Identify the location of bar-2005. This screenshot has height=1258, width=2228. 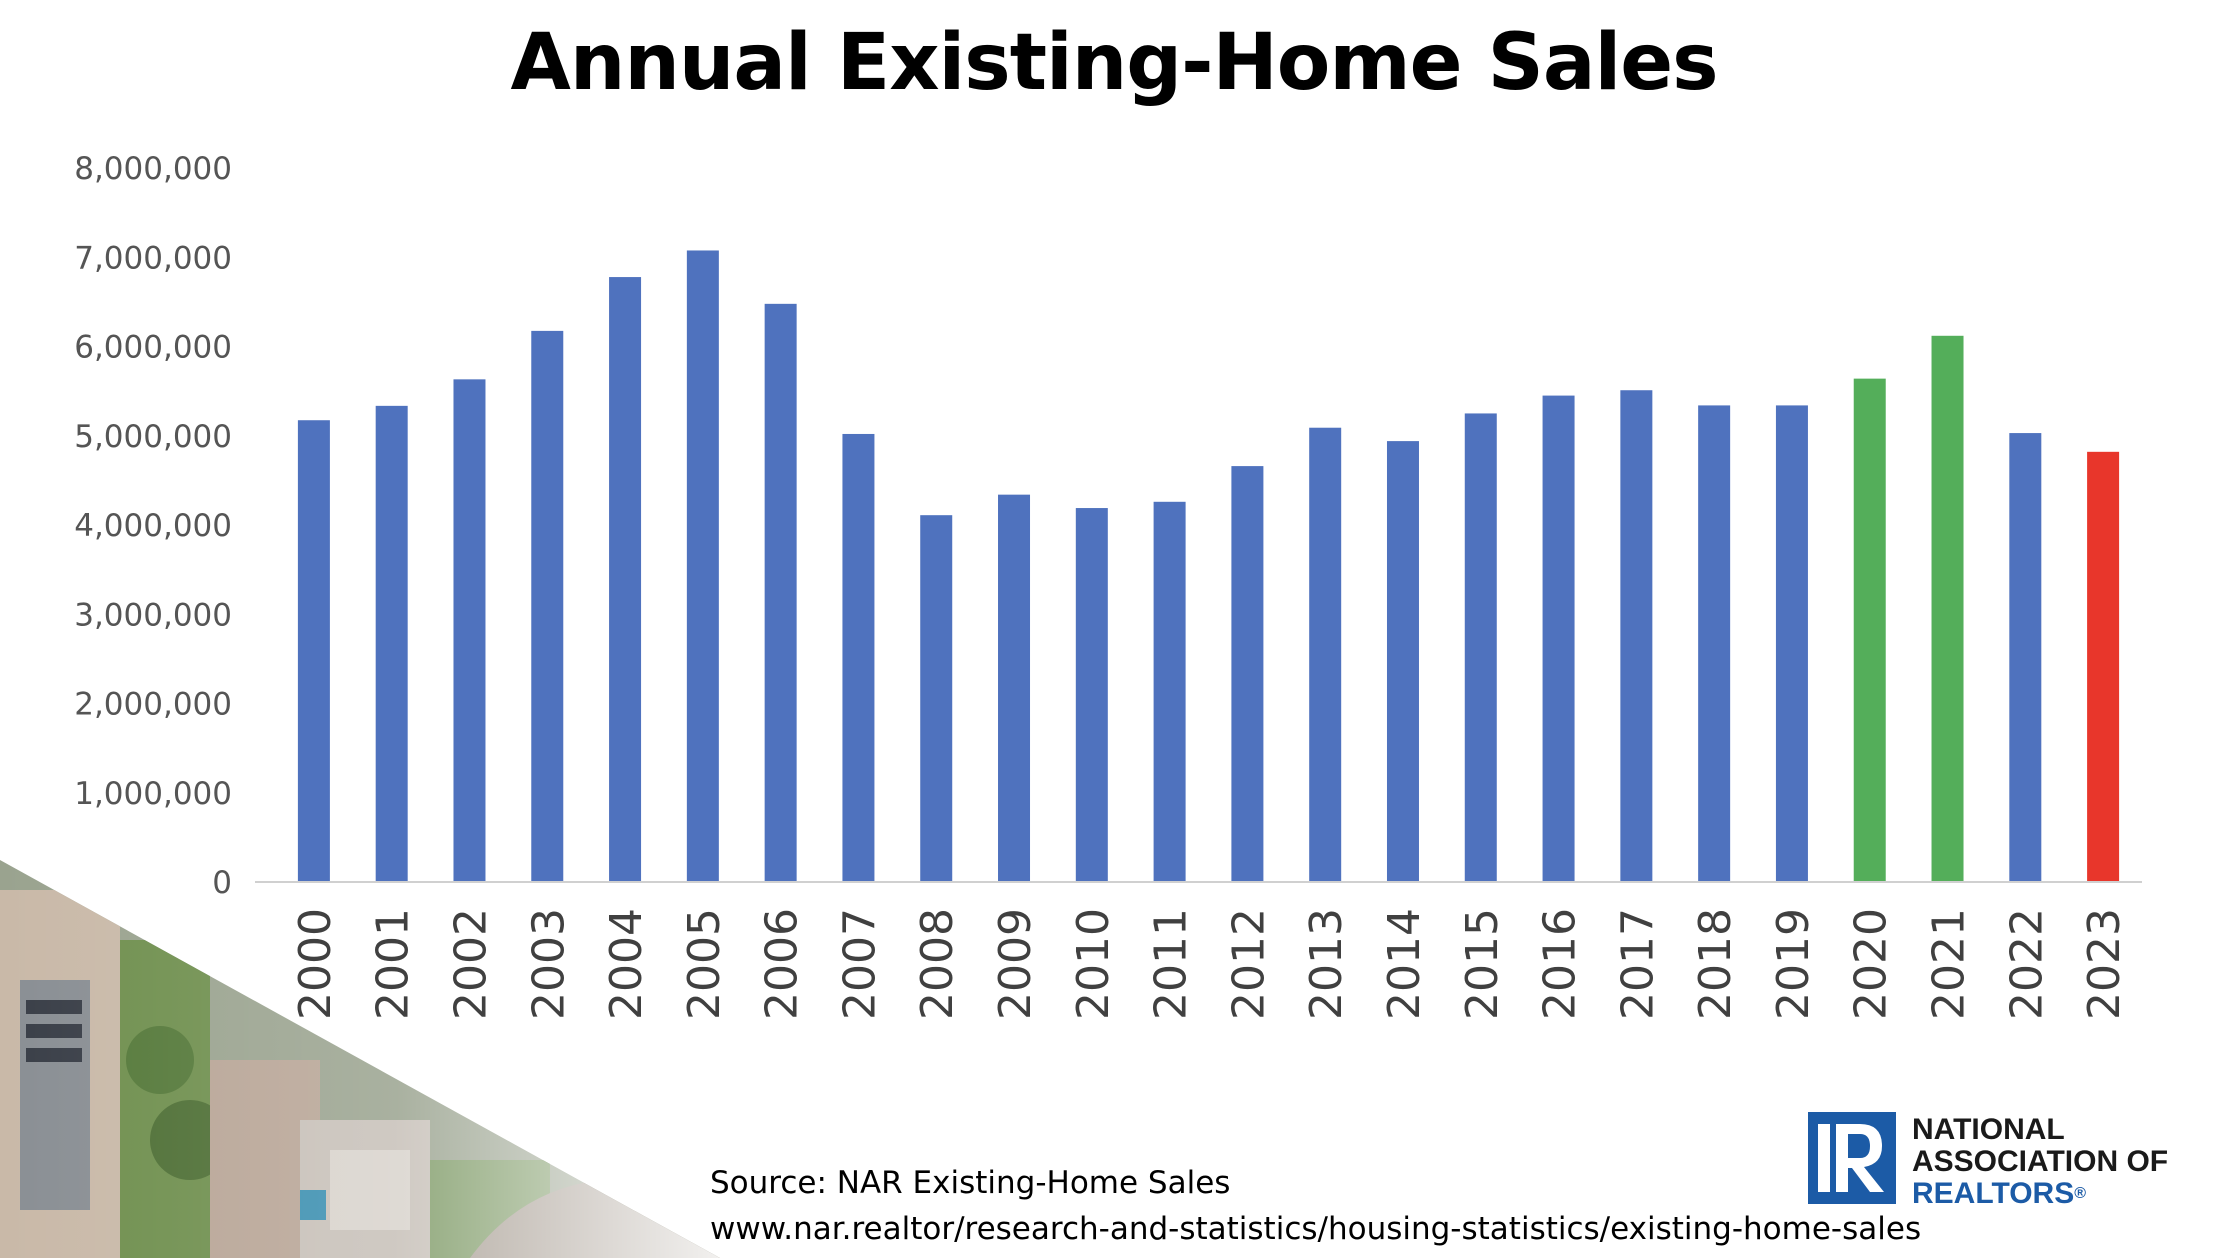
(702, 566).